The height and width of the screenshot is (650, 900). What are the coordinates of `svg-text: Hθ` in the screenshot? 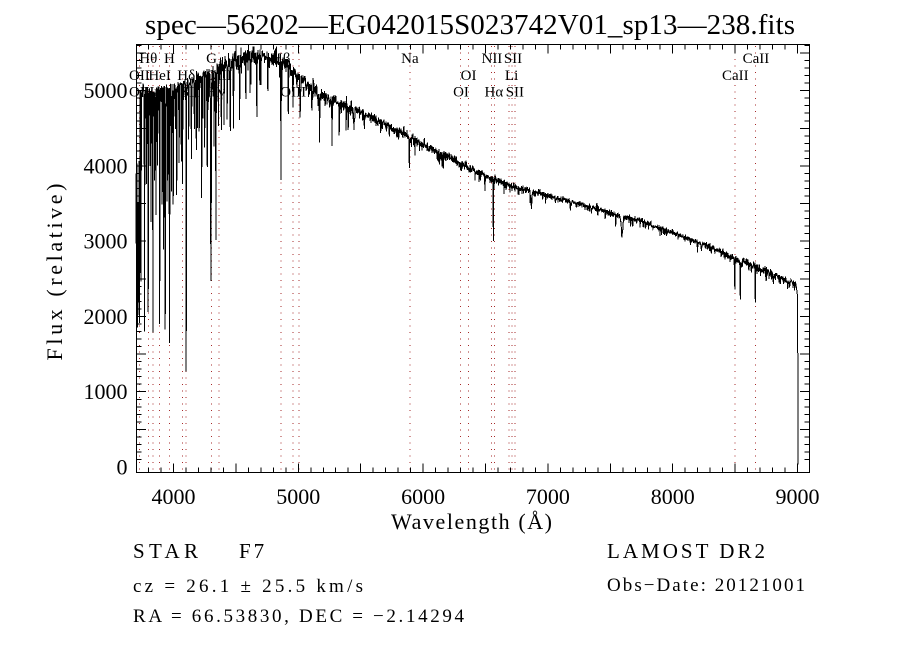 It's located at (148, 59).